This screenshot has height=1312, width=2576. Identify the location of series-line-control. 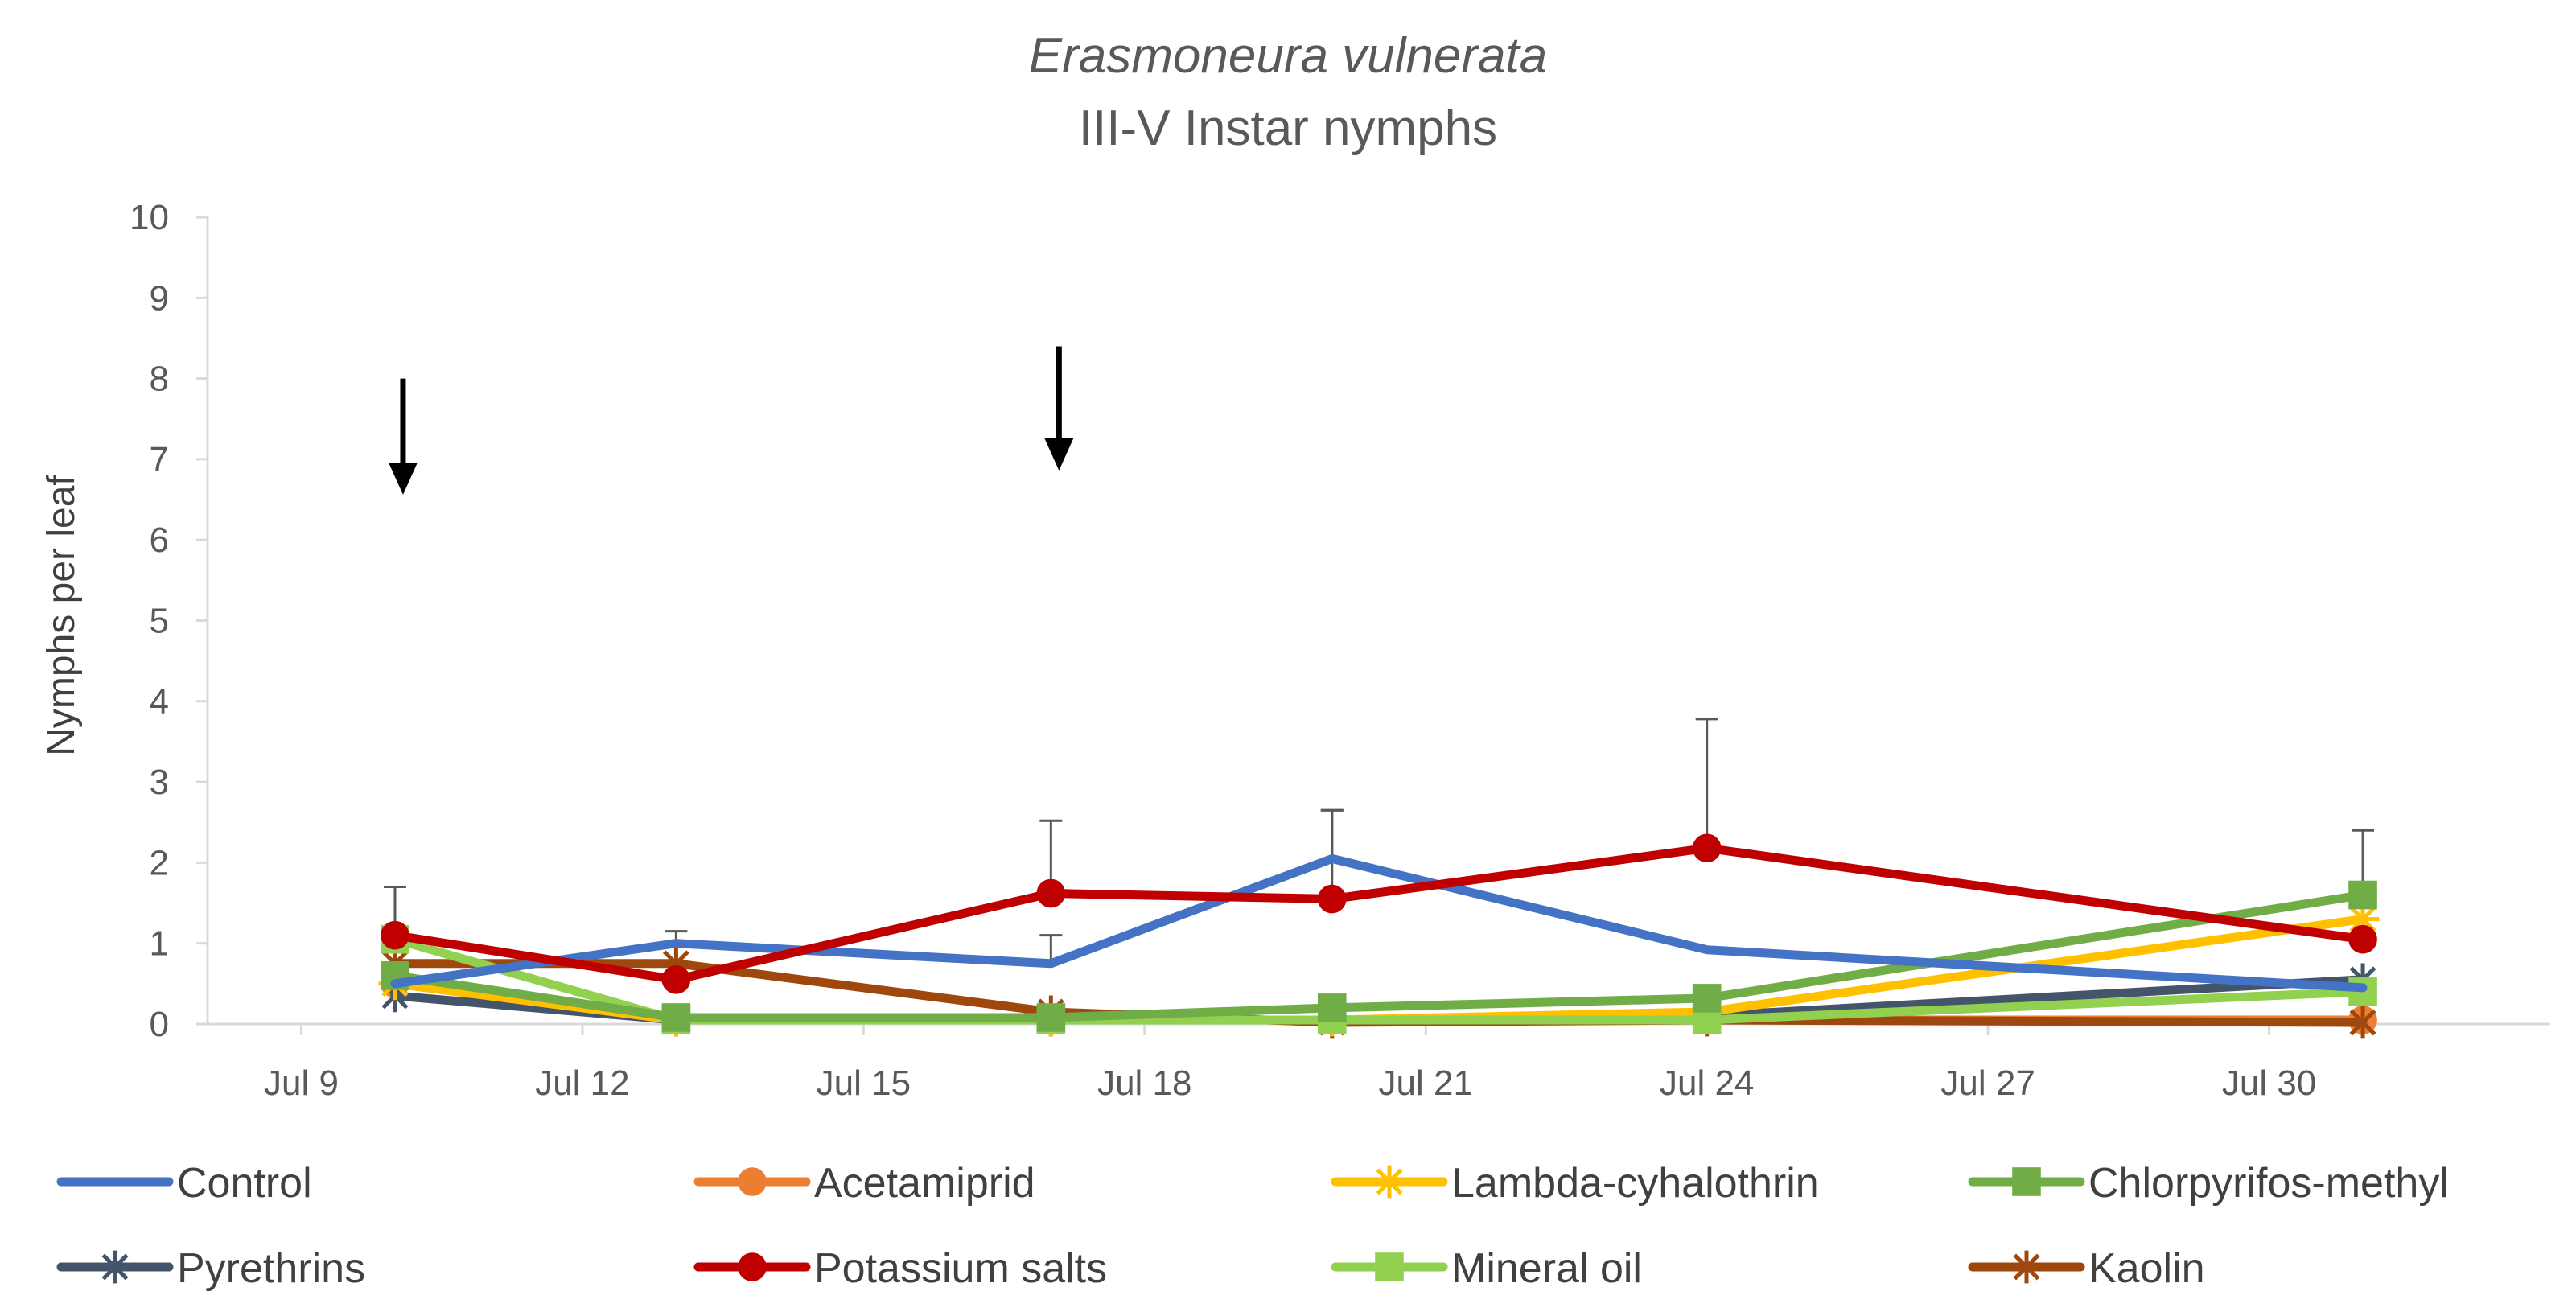
(1379, 923).